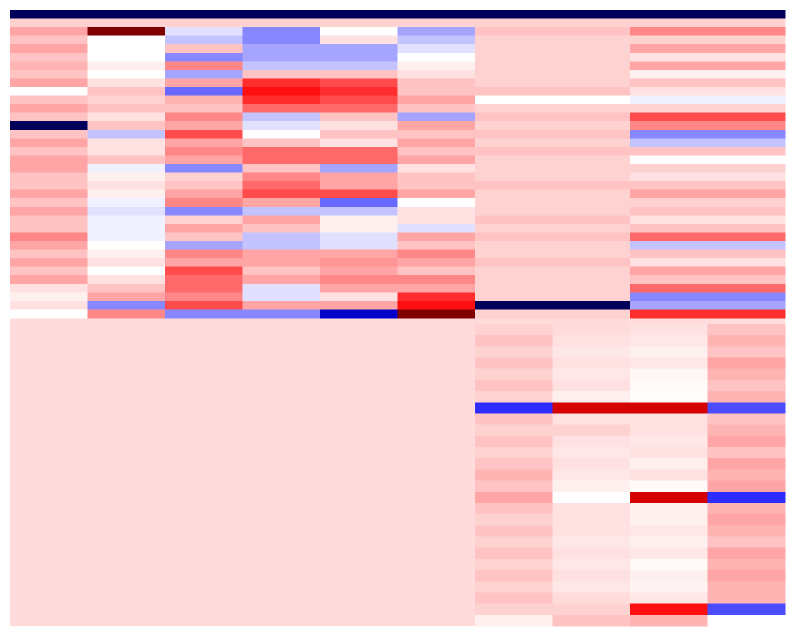 The width and height of the screenshot is (794, 636). I want to click on heatmap-cell-top-left-r23-c1, so click(126, 211).